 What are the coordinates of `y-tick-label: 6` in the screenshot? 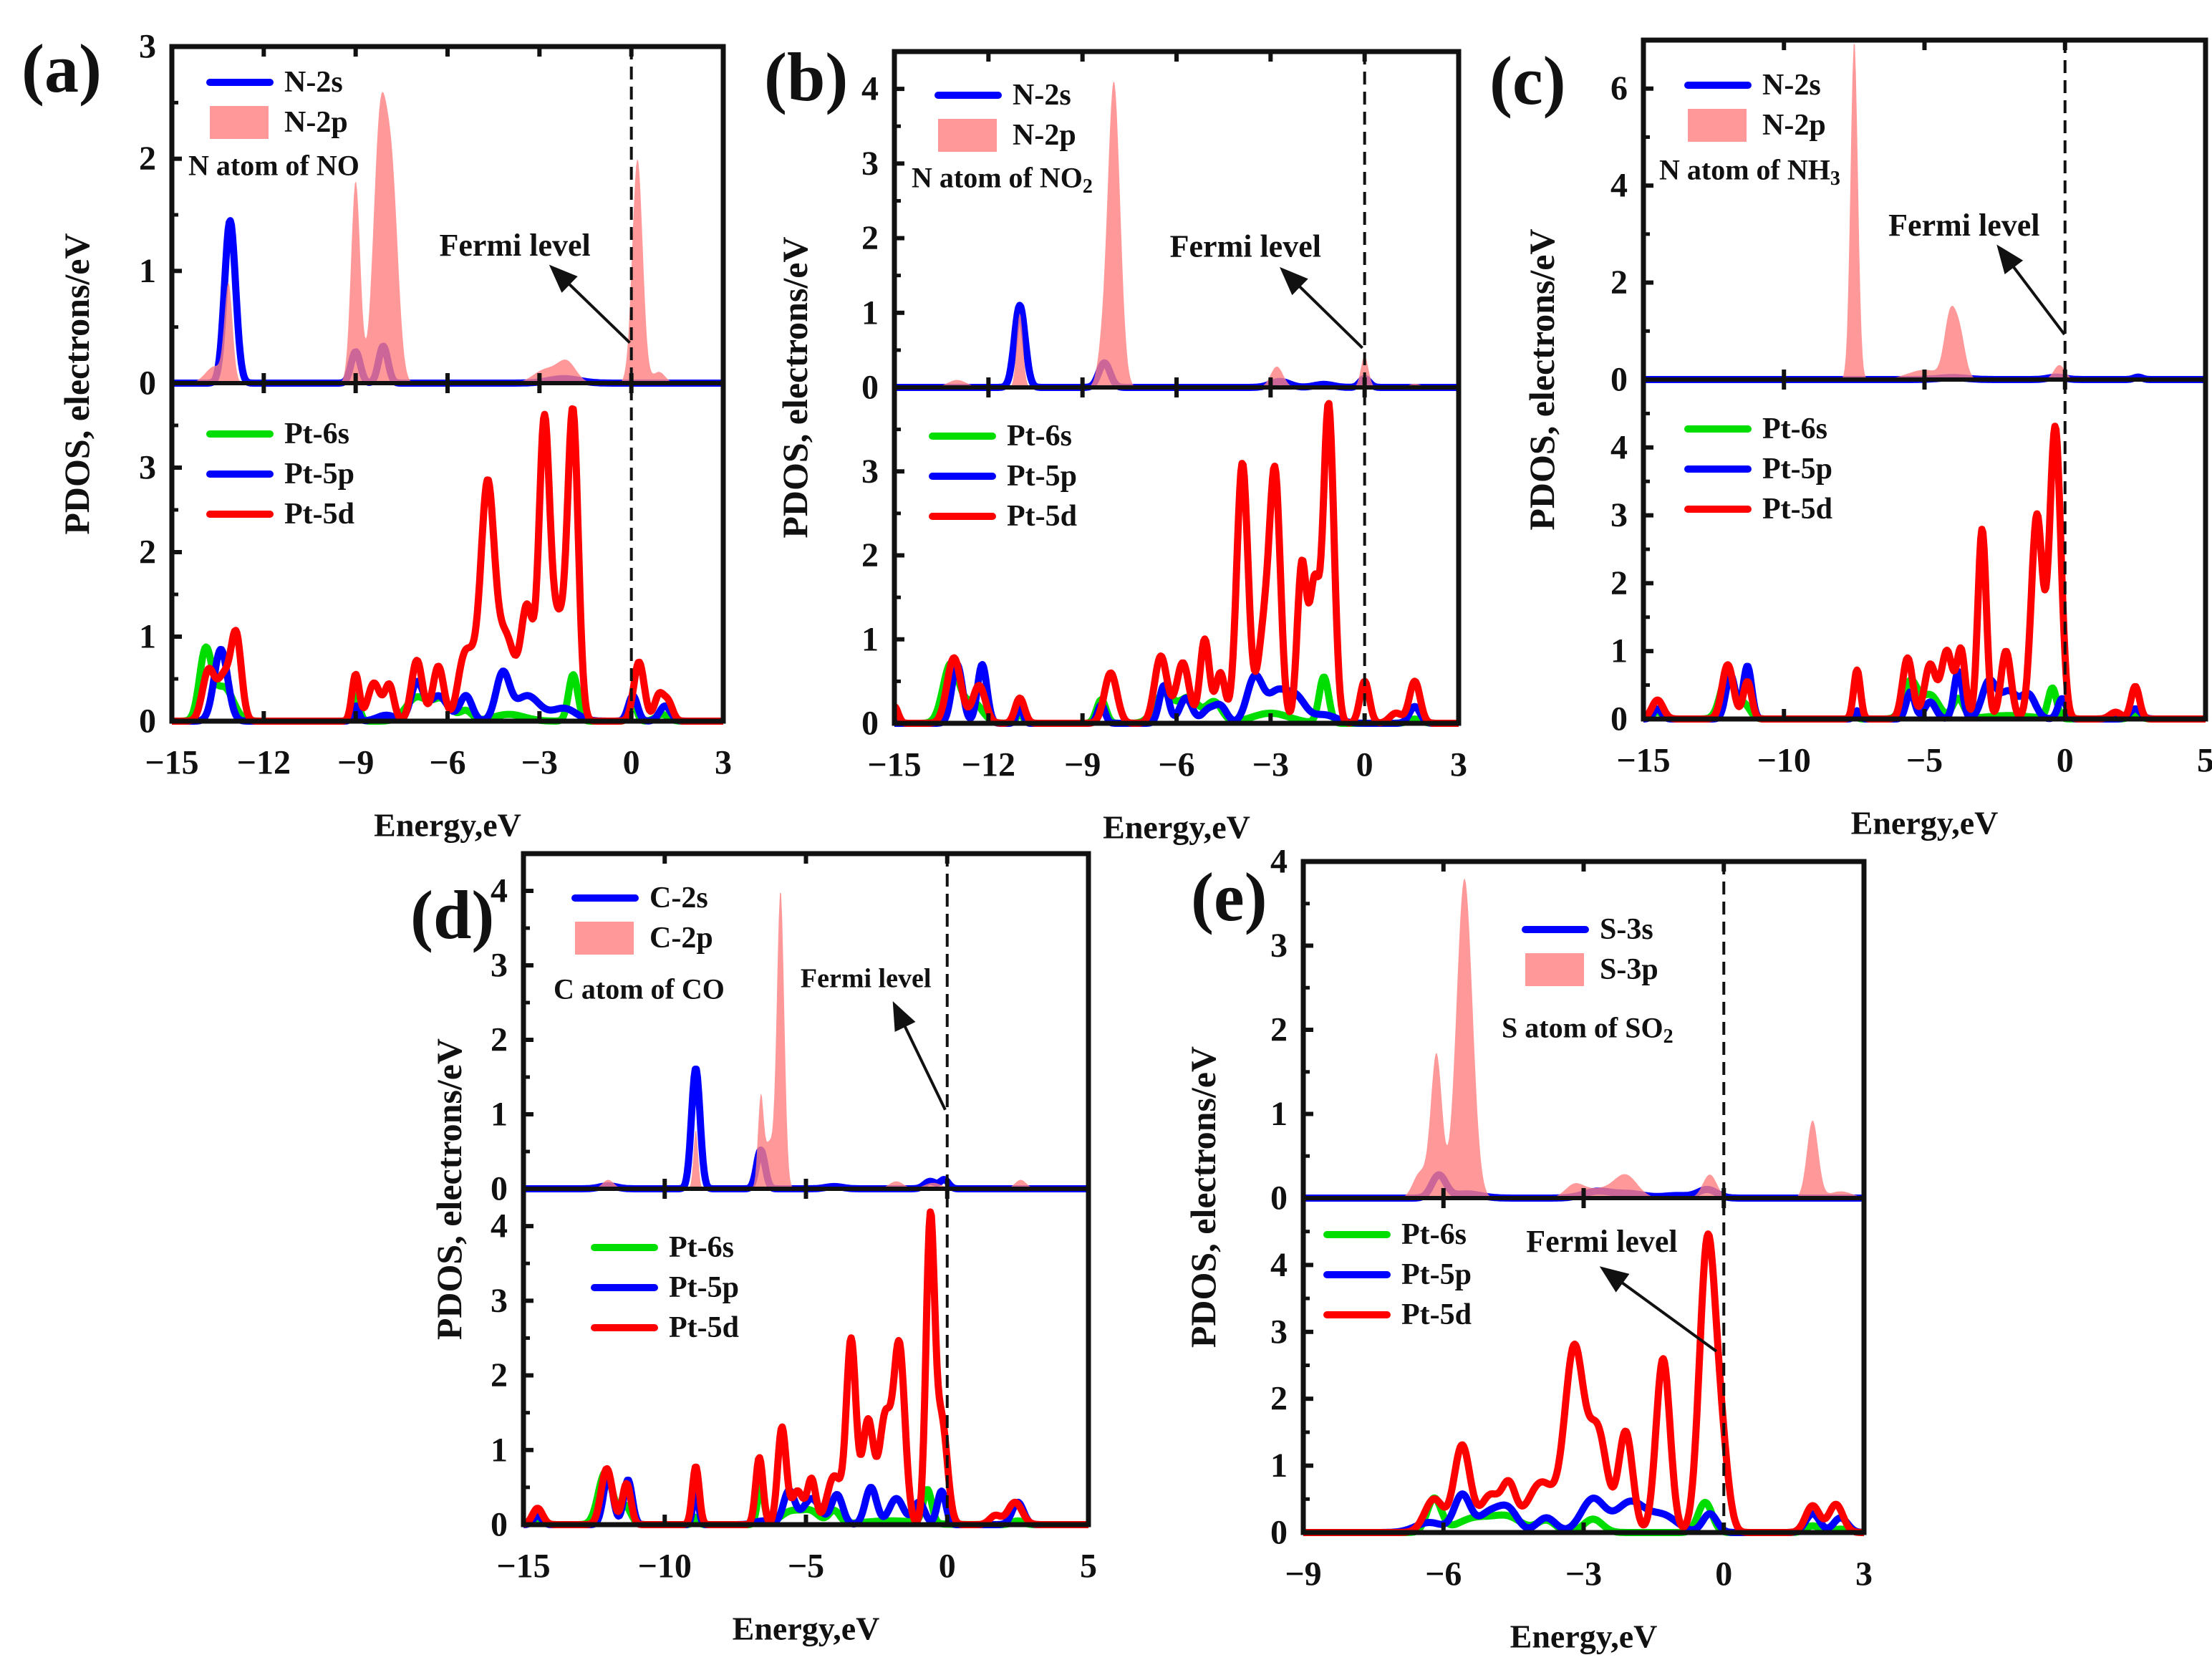 It's located at (1619, 88).